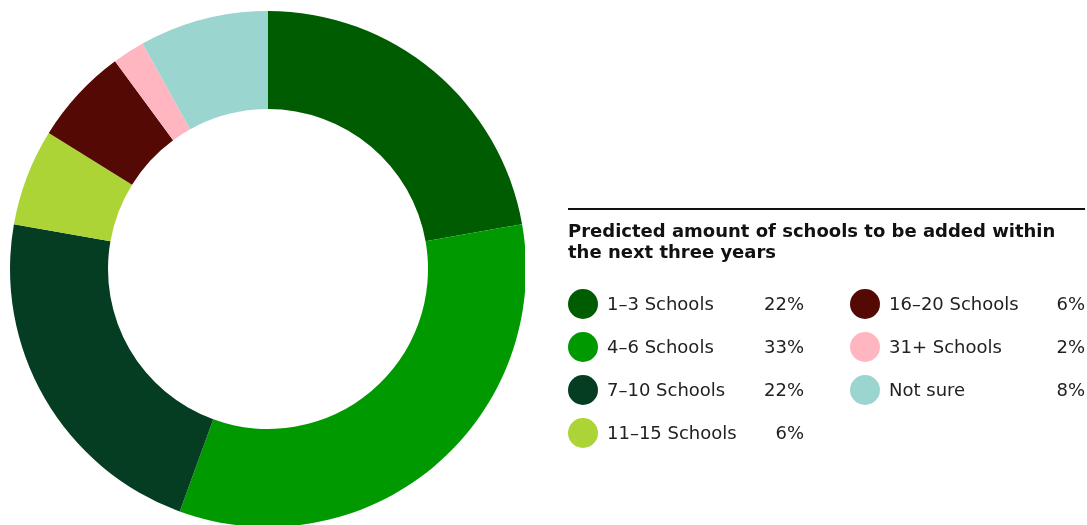 This screenshot has height=525, width=1087. I want to click on legend-label: 31+ Schools, so click(946, 346).